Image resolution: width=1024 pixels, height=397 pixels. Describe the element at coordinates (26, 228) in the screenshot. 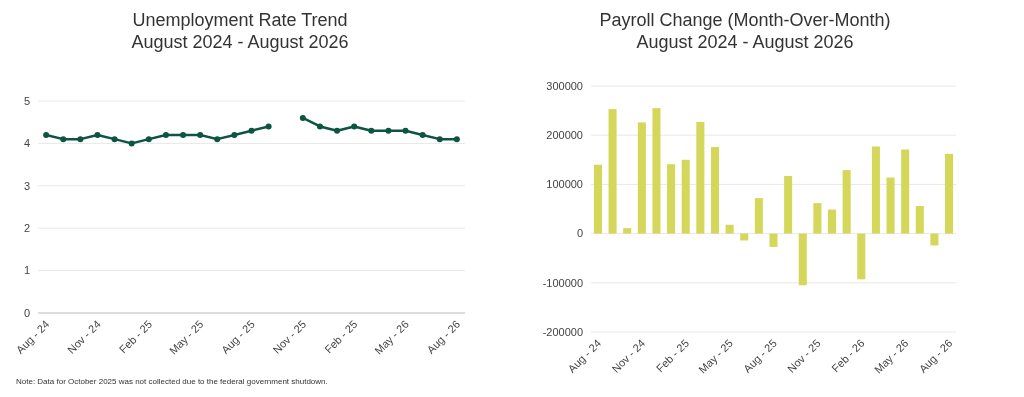

I see `y-tick-label: 2` at that location.